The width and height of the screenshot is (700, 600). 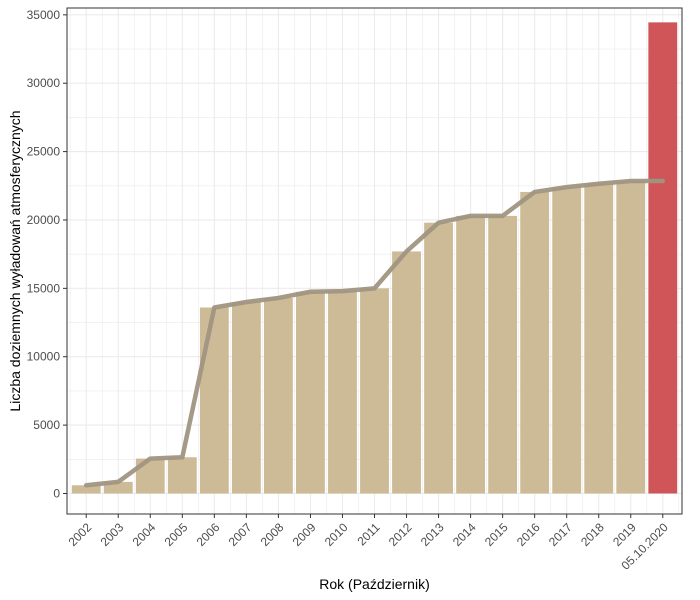 What do you see at coordinates (272, 534) in the screenshot?
I see `x-tick-label: 2008` at bounding box center [272, 534].